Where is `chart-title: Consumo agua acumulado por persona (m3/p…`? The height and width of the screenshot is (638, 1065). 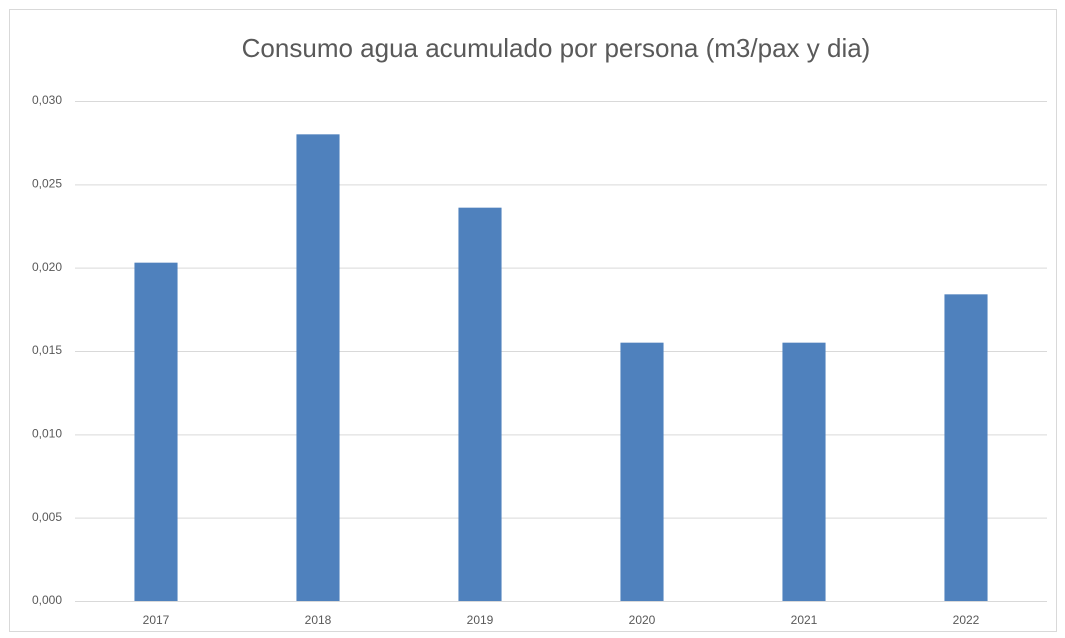 chart-title: Consumo agua acumulado por persona (m3/p… is located at coordinates (556, 48).